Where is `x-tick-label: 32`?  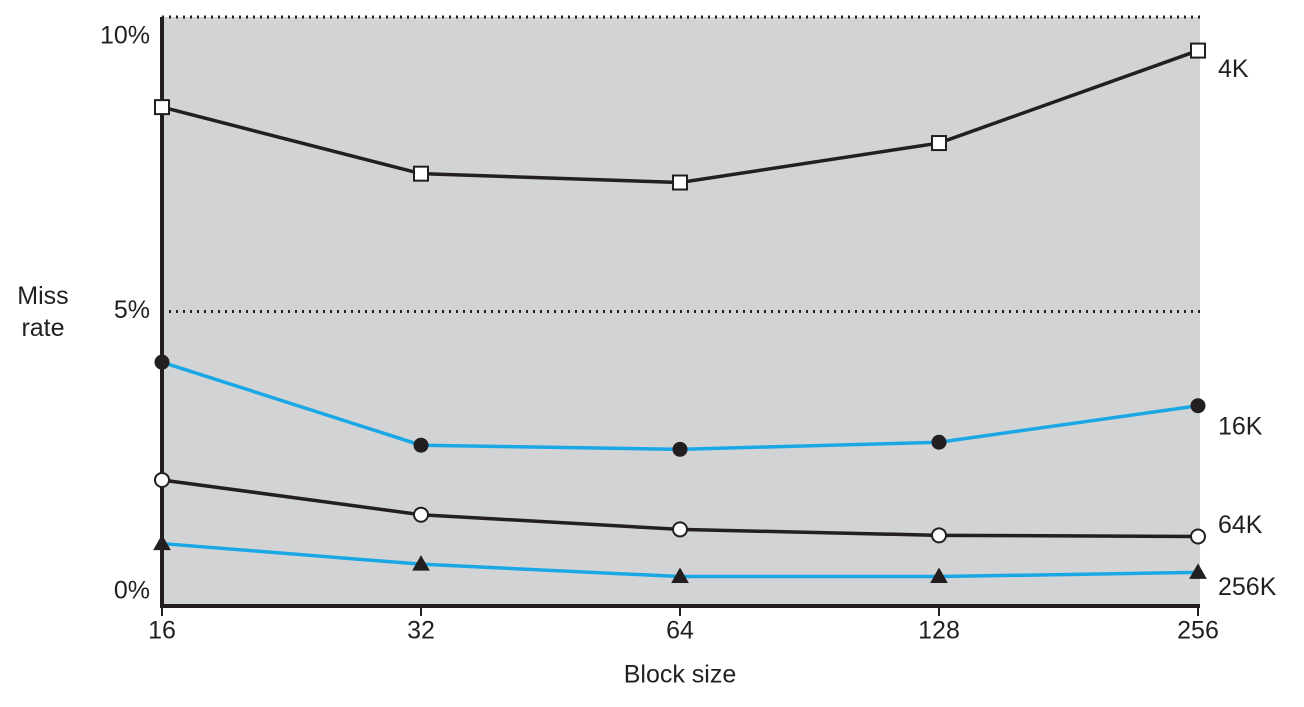 x-tick-label: 32 is located at coordinates (421, 631).